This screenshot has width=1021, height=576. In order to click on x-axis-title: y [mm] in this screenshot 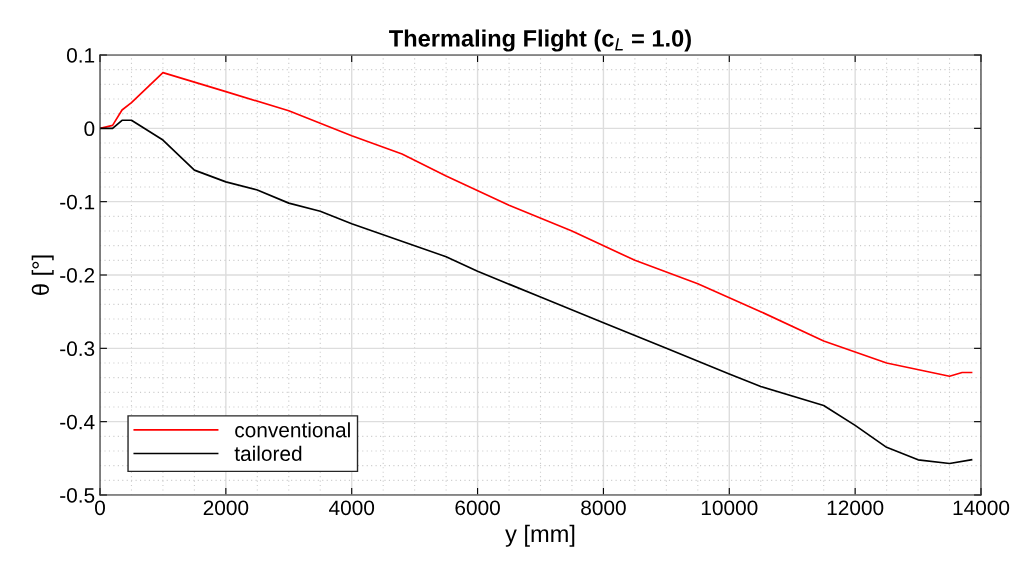, I will do `click(540, 535)`.